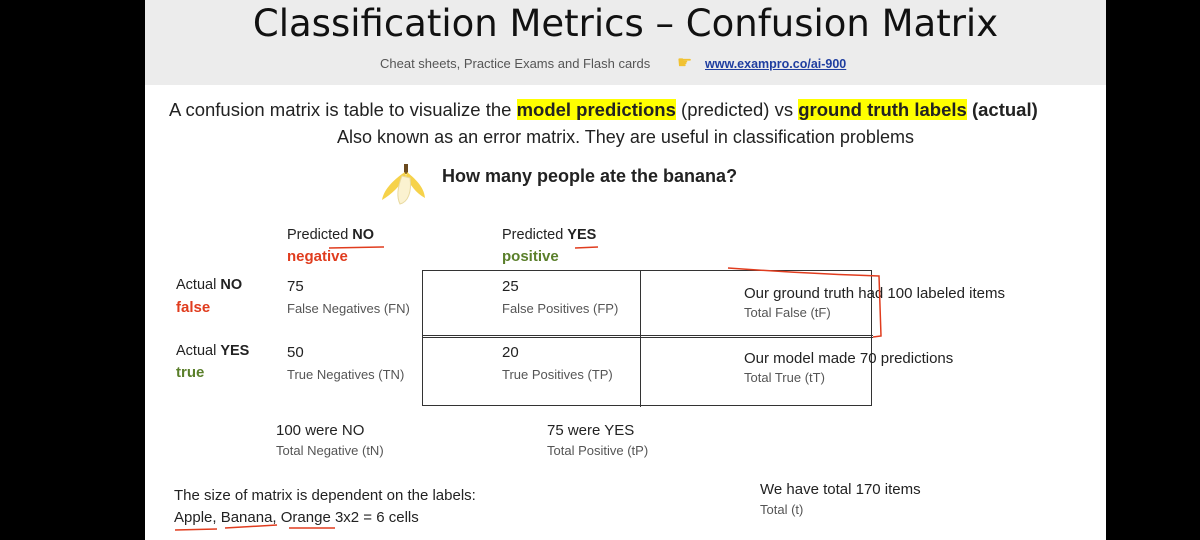 This screenshot has height=540, width=1200. Describe the element at coordinates (776, 64) in the screenshot. I see `exampro-link: www.exampro.co/ai-900` at that location.